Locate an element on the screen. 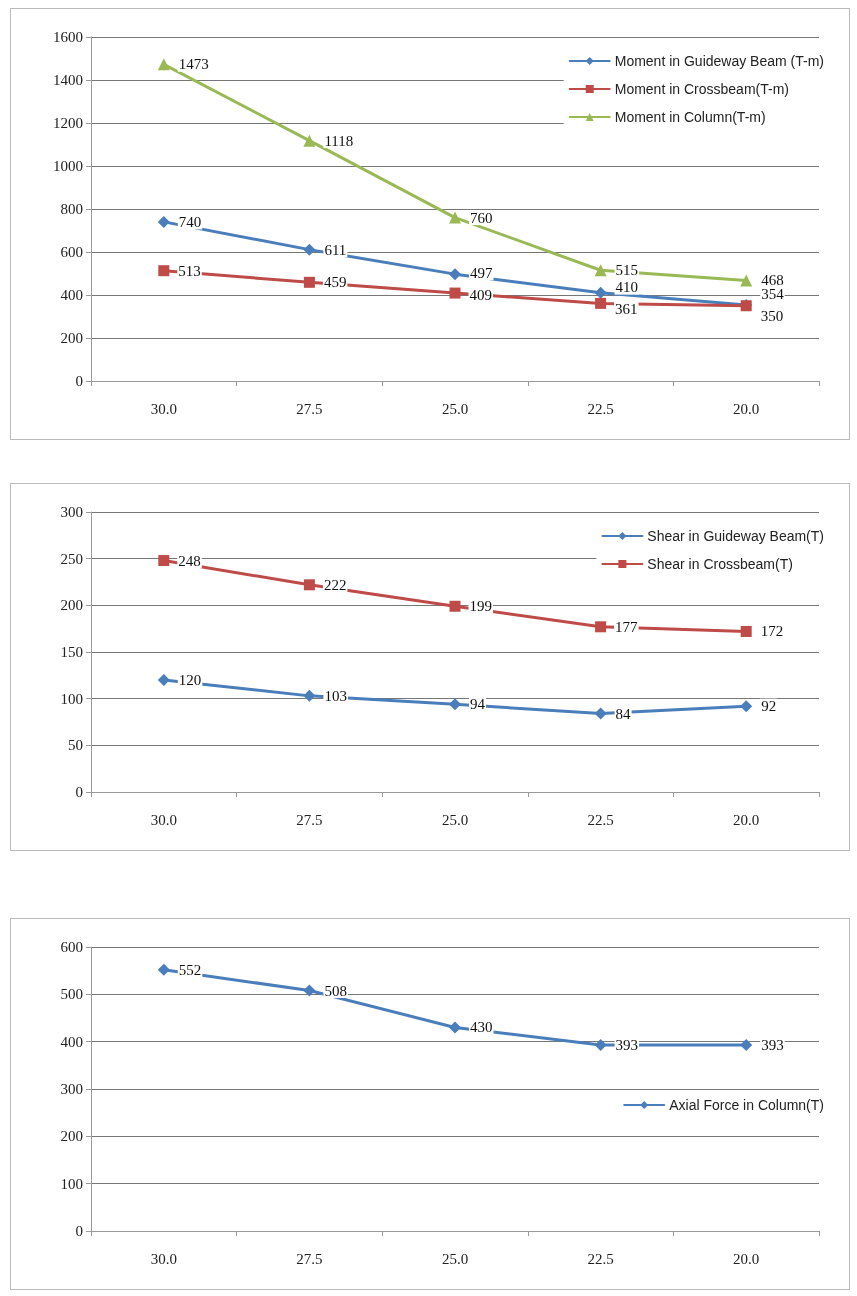  data-label: 393 is located at coordinates (772, 1044).